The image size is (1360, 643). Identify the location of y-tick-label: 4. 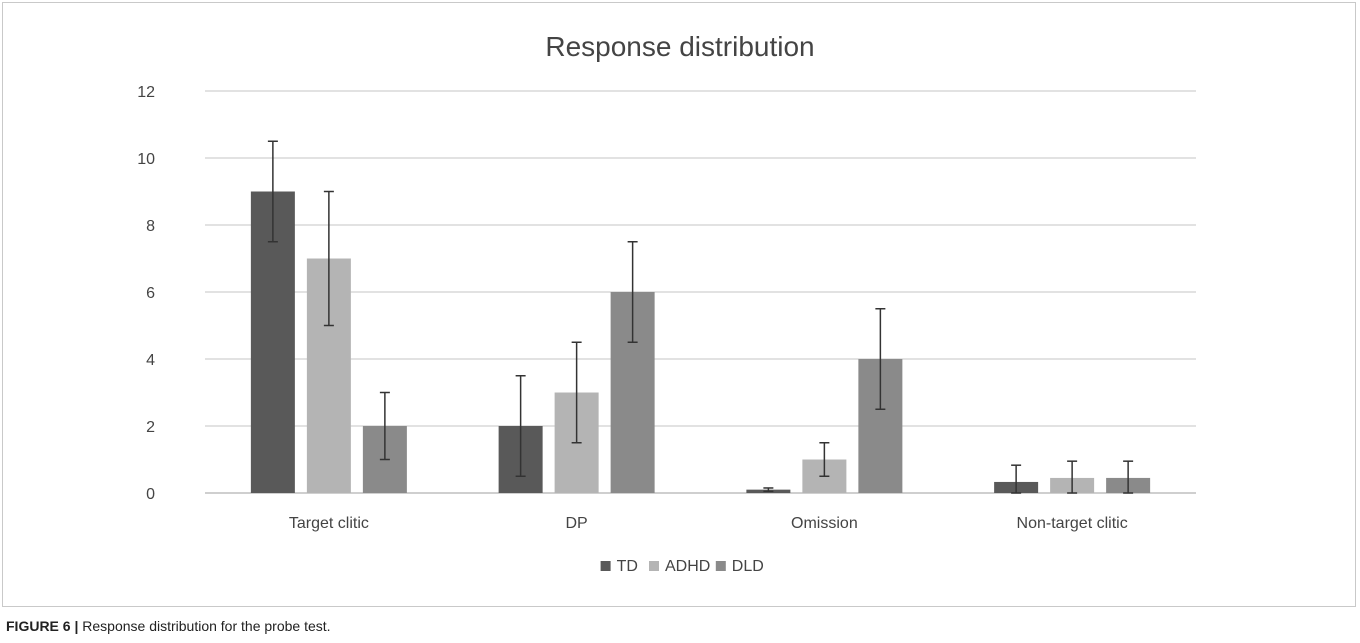
(150, 360).